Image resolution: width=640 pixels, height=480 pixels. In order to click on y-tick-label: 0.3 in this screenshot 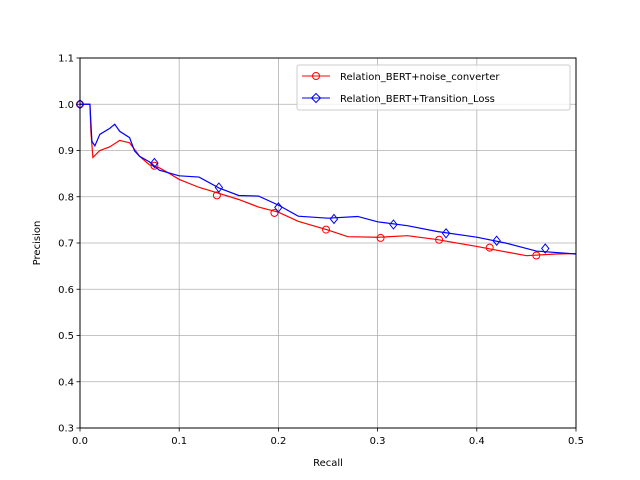, I will do `click(66, 429)`.